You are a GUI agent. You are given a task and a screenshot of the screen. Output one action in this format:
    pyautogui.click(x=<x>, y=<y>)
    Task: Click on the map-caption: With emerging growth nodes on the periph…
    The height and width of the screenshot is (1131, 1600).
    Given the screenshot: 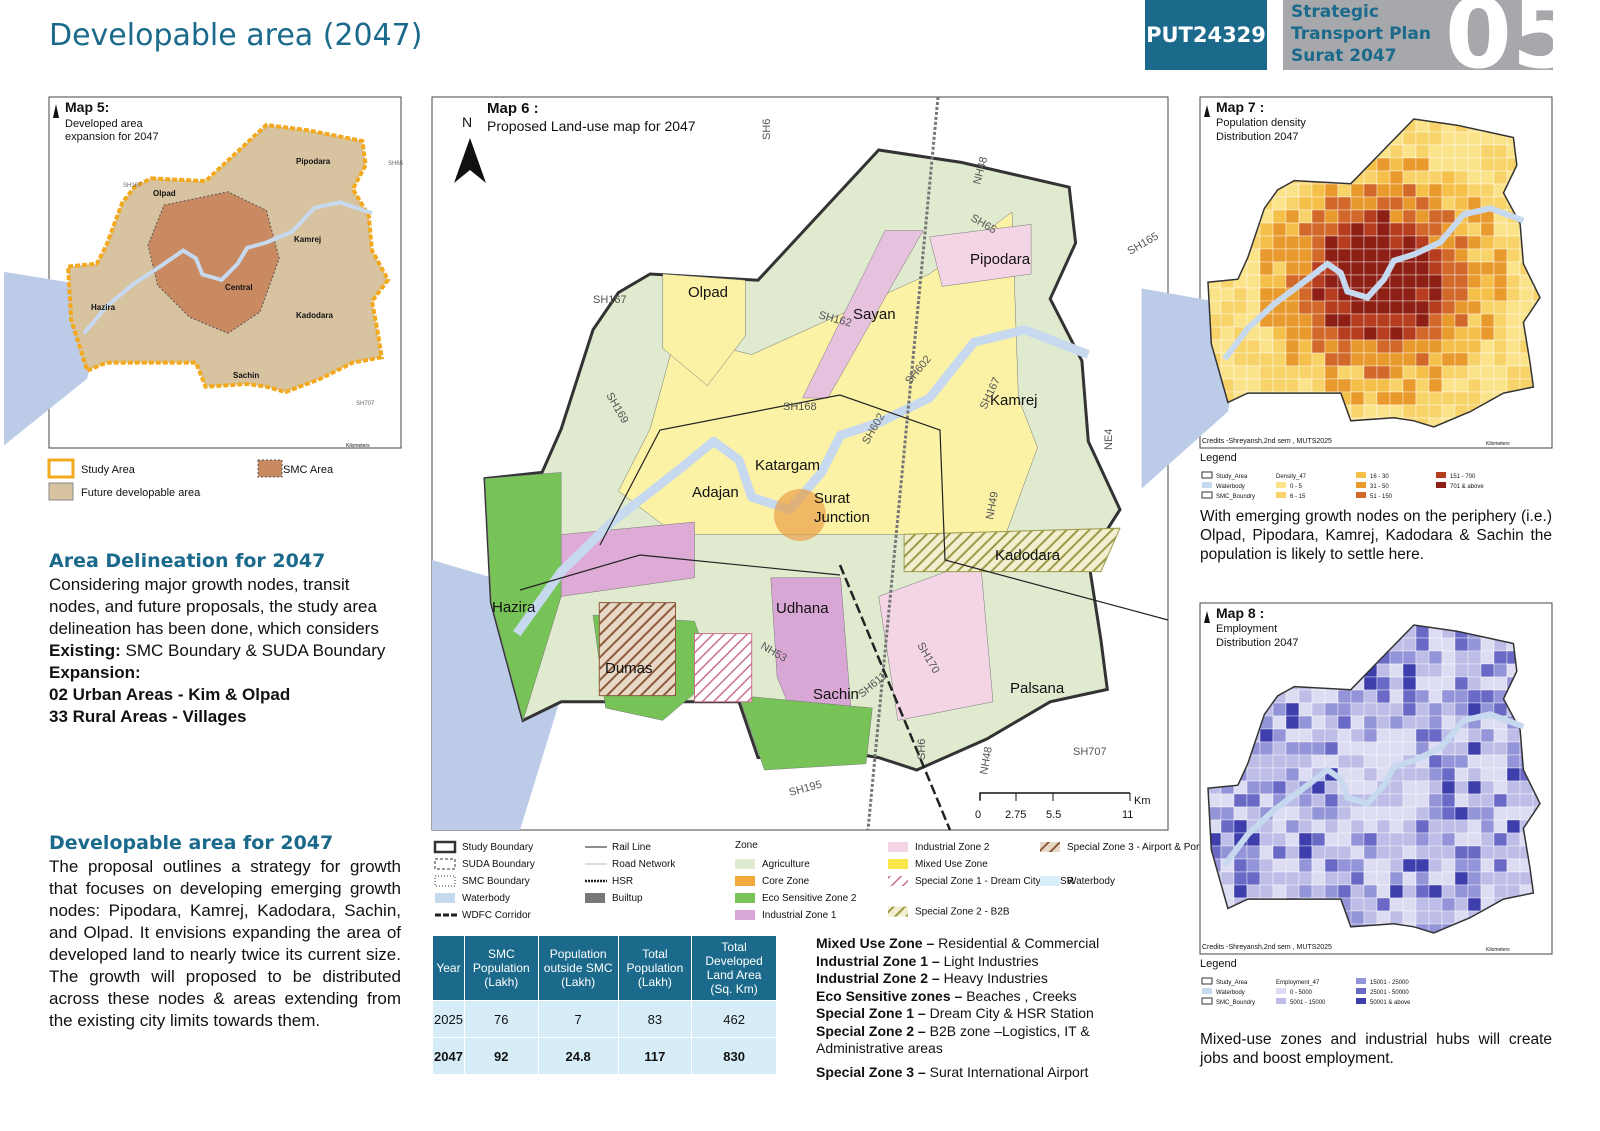 What is the action you would take?
    pyautogui.click(x=1376, y=535)
    